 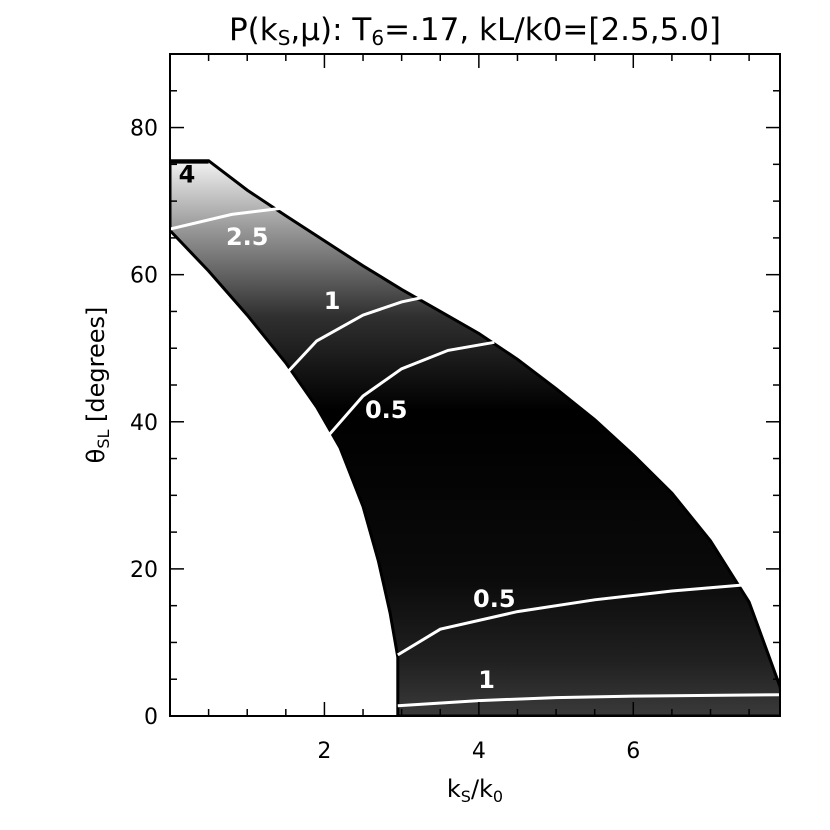 I want to click on y-axis-label: θSL [degrees], so click(x=97, y=385).